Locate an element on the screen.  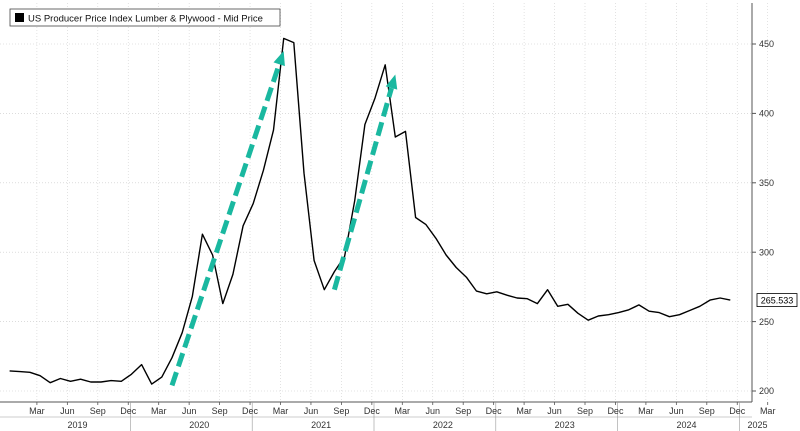
x-year-label: 2023 is located at coordinates (565, 425).